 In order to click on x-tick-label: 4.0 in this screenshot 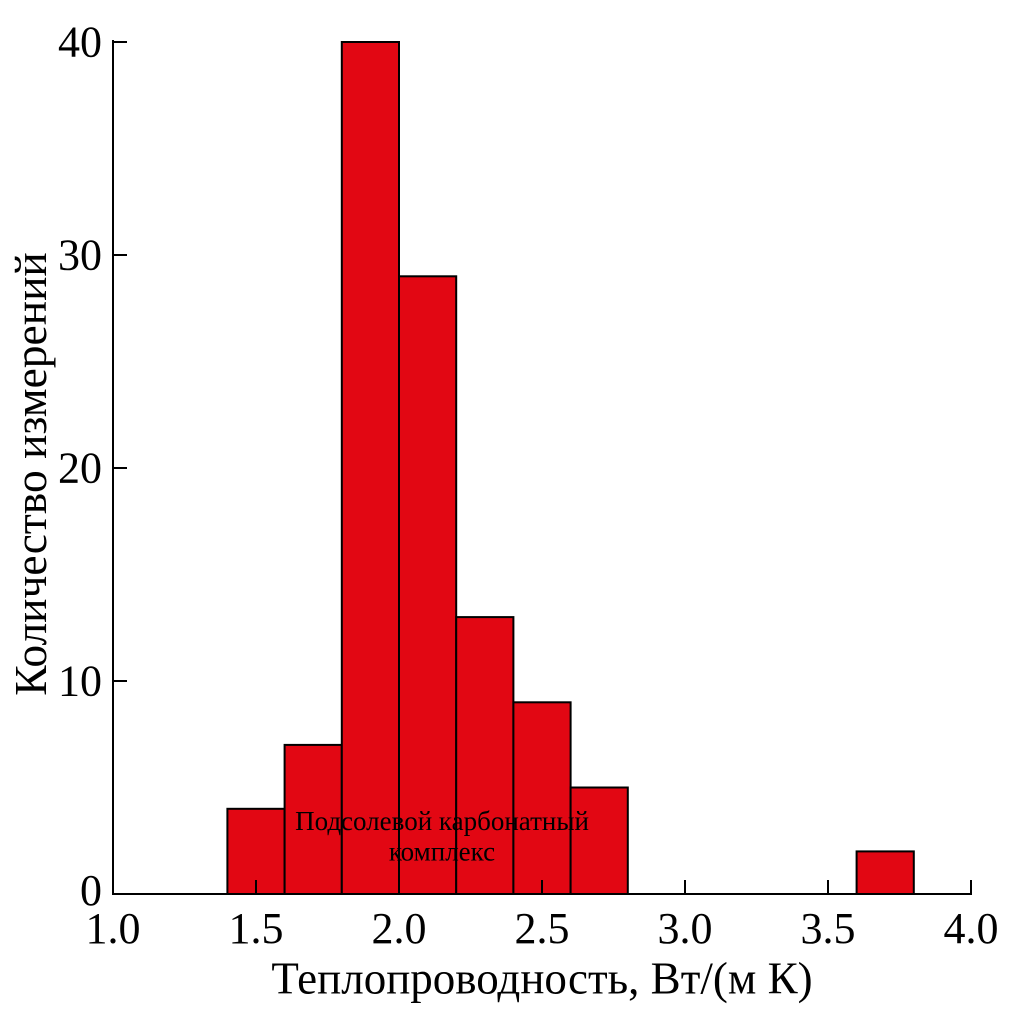, I will do `click(971, 928)`.